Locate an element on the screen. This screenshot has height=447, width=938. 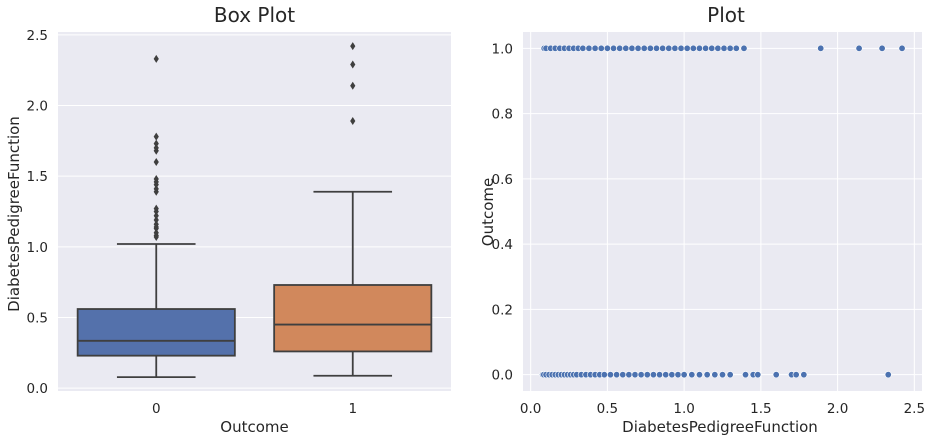
box-plot-x-label: Outcome is located at coordinates (254, 427).